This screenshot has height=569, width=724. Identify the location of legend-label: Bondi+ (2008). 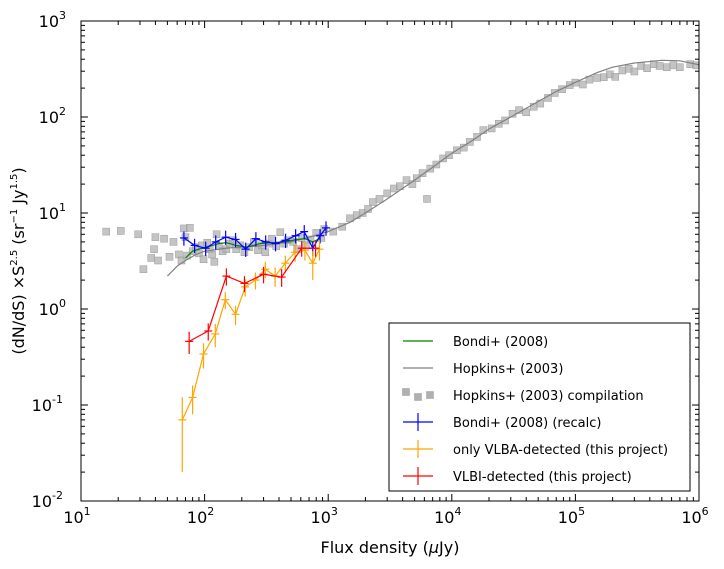
(500, 342).